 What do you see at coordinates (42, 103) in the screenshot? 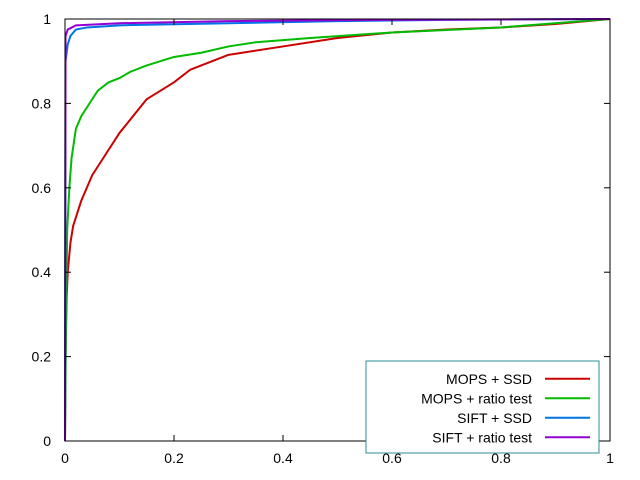
I see `y-tick-label: 0.8` at bounding box center [42, 103].